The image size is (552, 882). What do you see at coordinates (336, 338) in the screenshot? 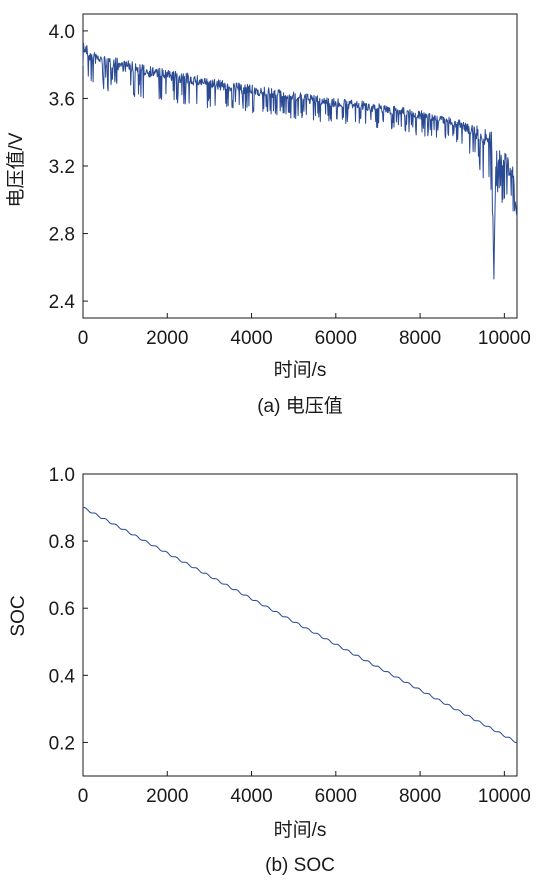
I see `voltage-x-tick-label: 6000` at bounding box center [336, 338].